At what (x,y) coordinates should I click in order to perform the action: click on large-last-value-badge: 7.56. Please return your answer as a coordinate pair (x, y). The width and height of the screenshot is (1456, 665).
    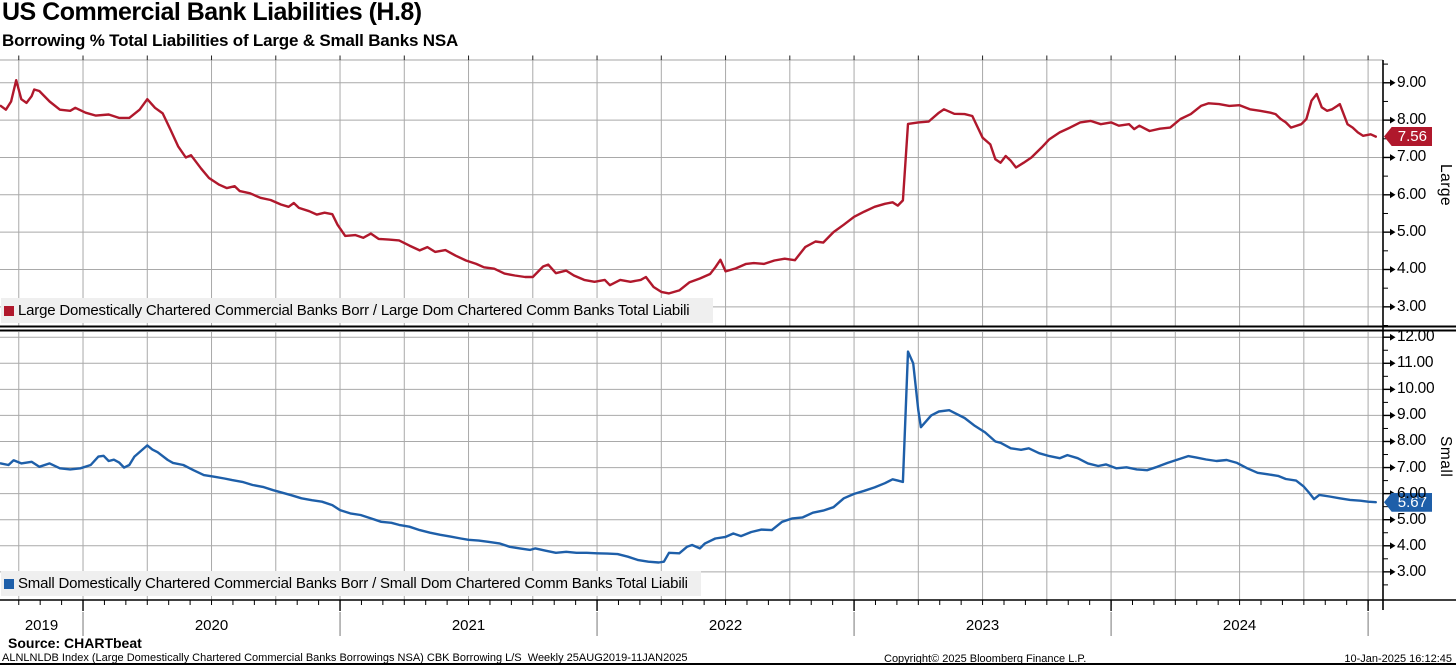
    Looking at the image, I should click on (1408, 137).